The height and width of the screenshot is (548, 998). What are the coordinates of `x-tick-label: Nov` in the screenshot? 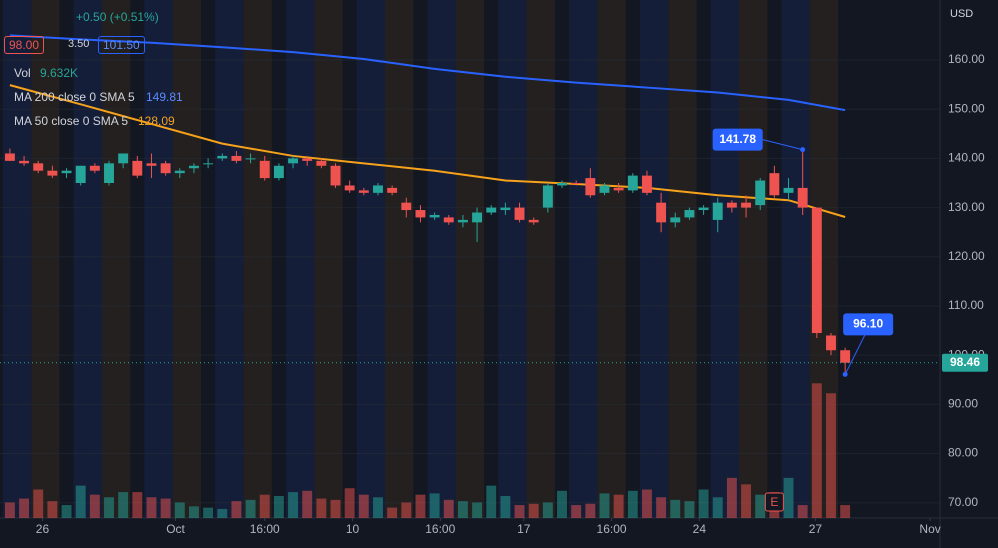 It's located at (929, 529).